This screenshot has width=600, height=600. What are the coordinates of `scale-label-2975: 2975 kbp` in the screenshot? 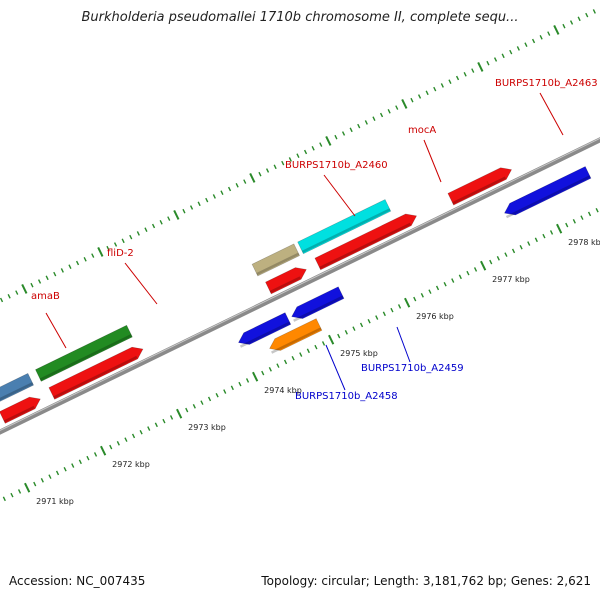 It's located at (359, 353).